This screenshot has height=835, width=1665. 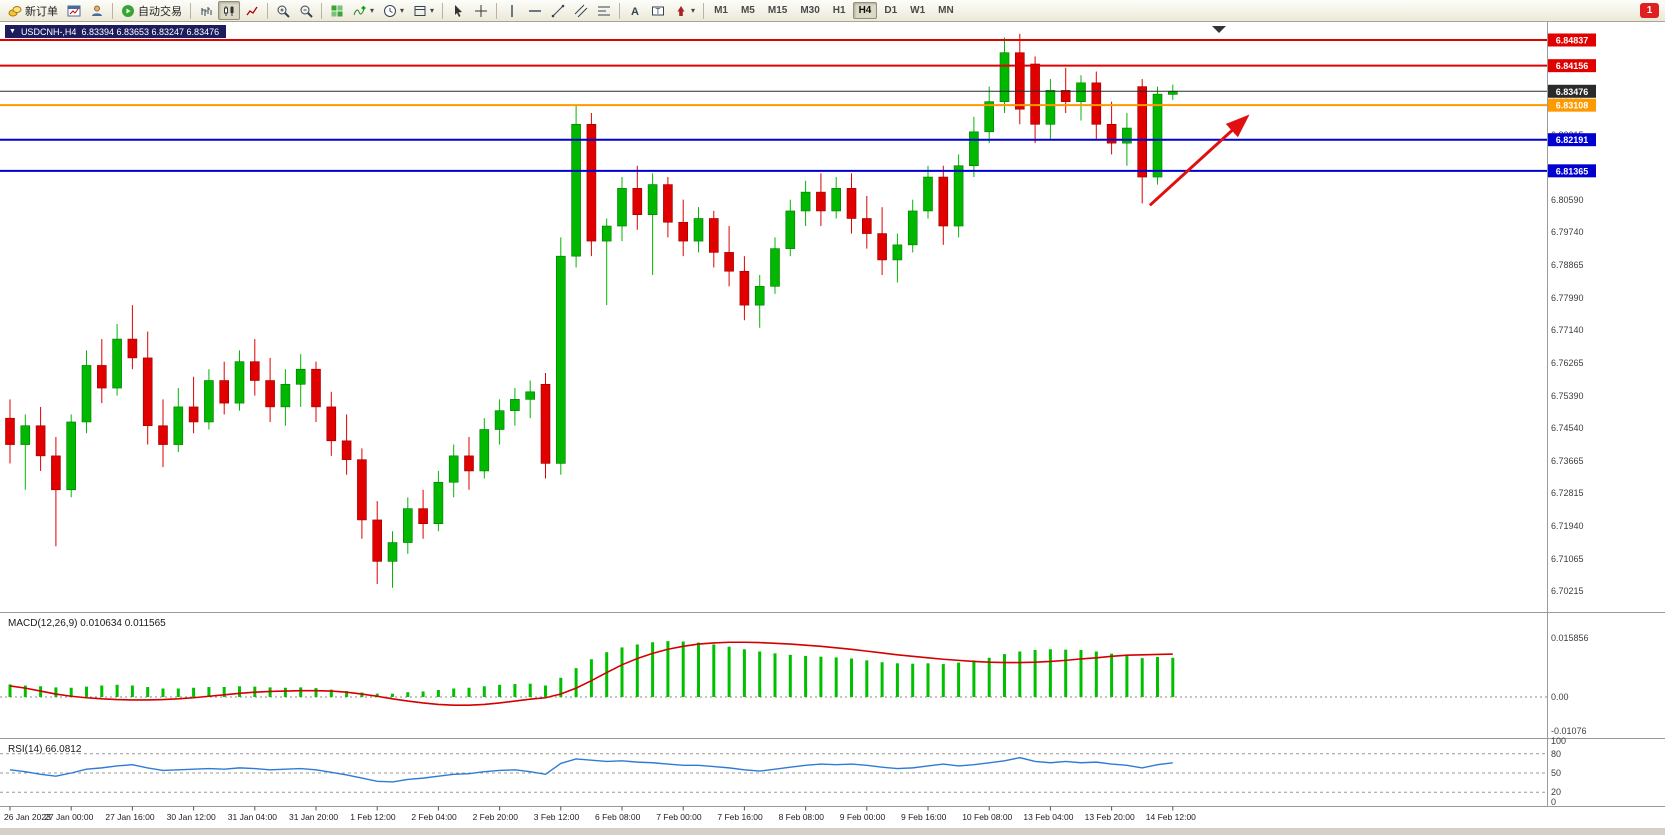 I want to click on tile-windows-button, so click(x=337, y=10).